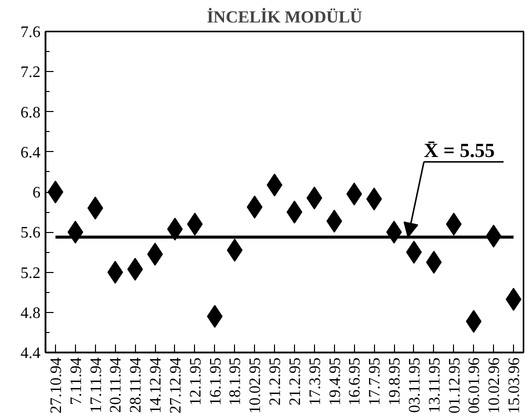 The image size is (528, 416). Describe the element at coordinates (515, 386) in the screenshot. I see `x-tick-label: 15.03.96` at that location.